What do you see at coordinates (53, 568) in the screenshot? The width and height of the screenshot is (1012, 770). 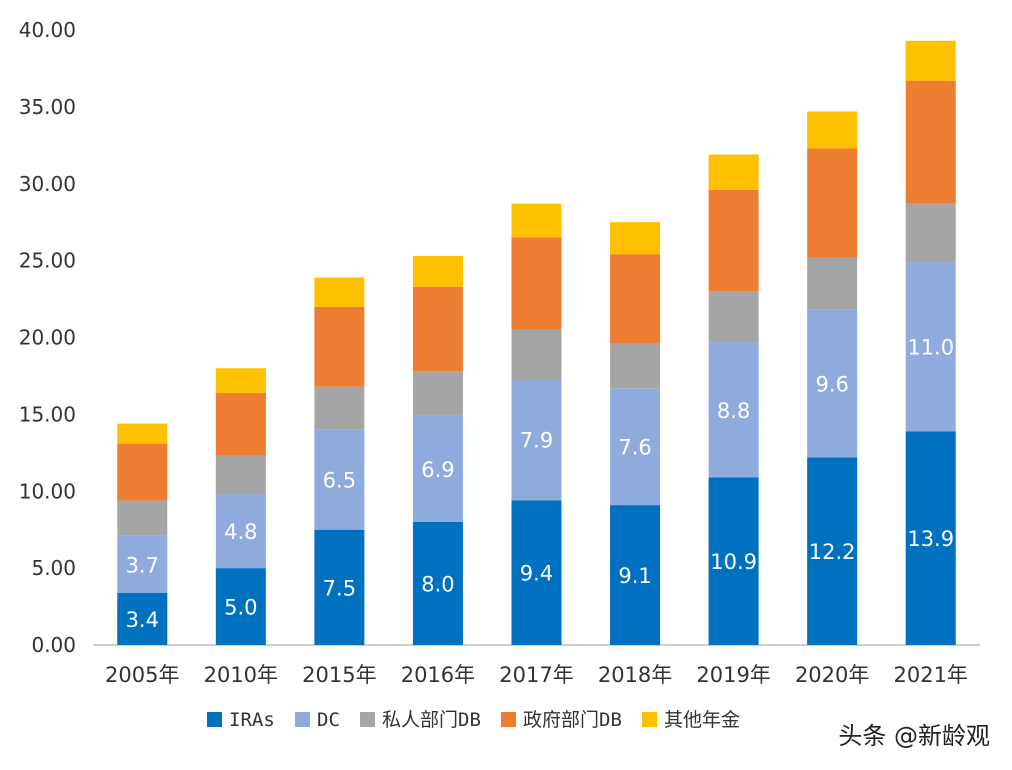 I see `y-tick-label: 5.00` at bounding box center [53, 568].